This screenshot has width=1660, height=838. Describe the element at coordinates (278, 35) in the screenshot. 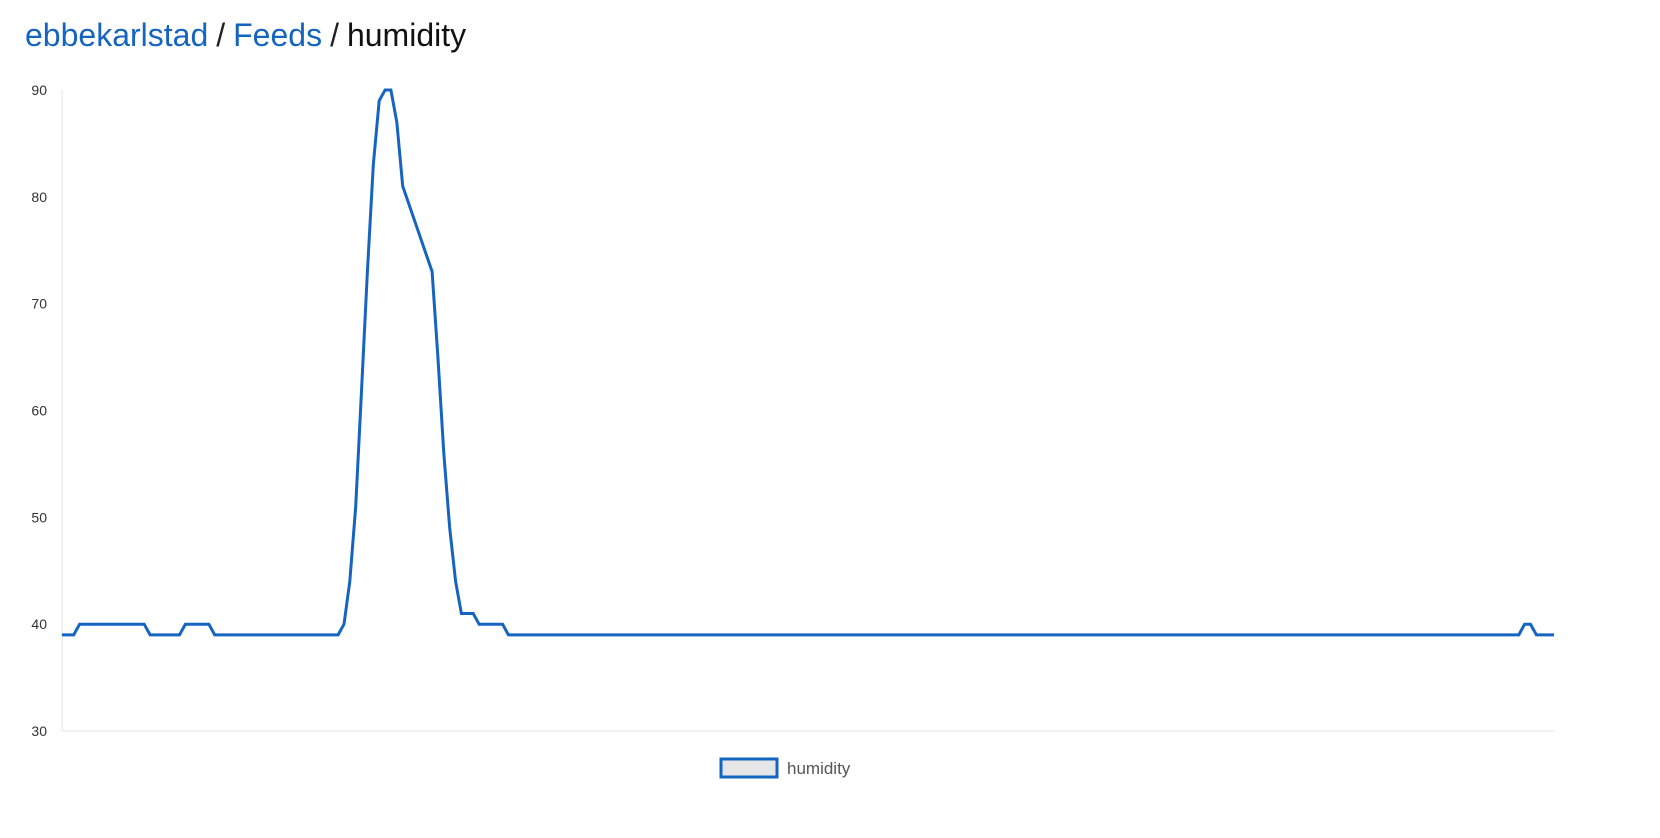

I see `breadcrumb-feeds-link: Feeds` at that location.